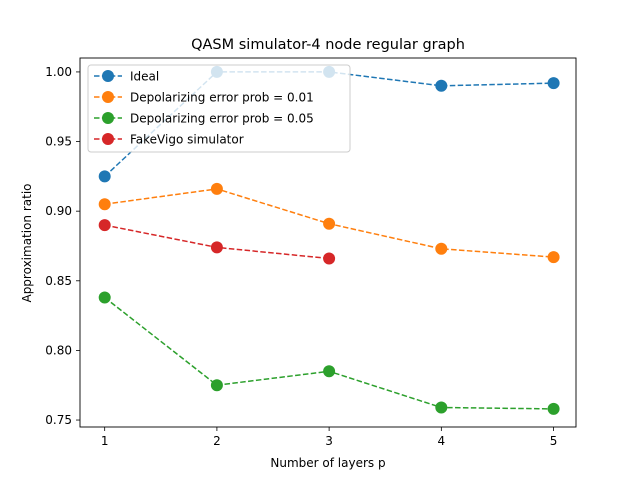 The height and width of the screenshot is (480, 640). What do you see at coordinates (58, 142) in the screenshot?
I see `y-tick-label-4: 0.95` at bounding box center [58, 142].